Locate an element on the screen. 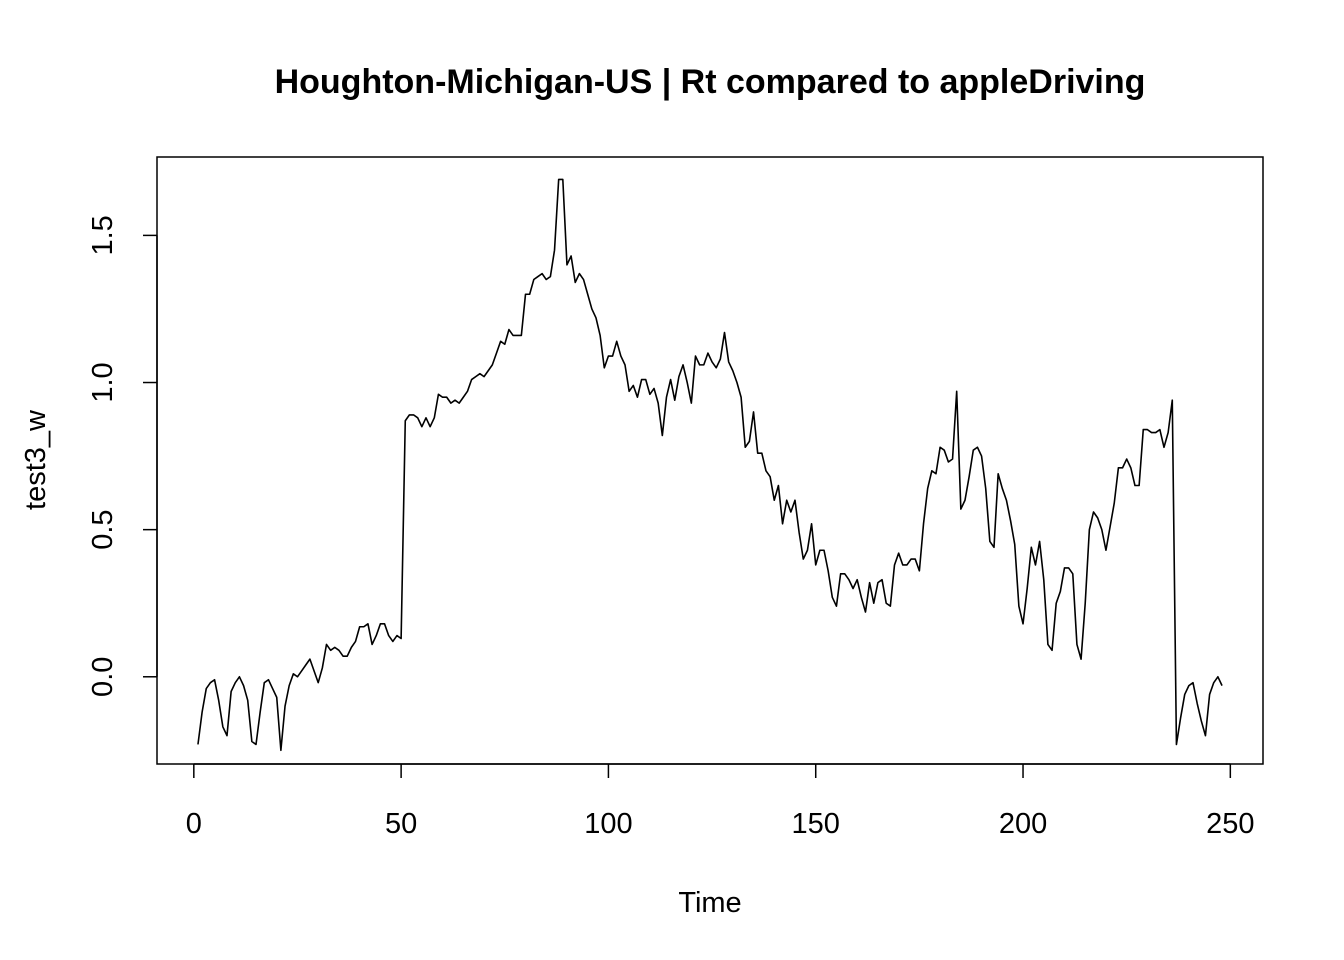  x-tick-label: 50 is located at coordinates (401, 824).